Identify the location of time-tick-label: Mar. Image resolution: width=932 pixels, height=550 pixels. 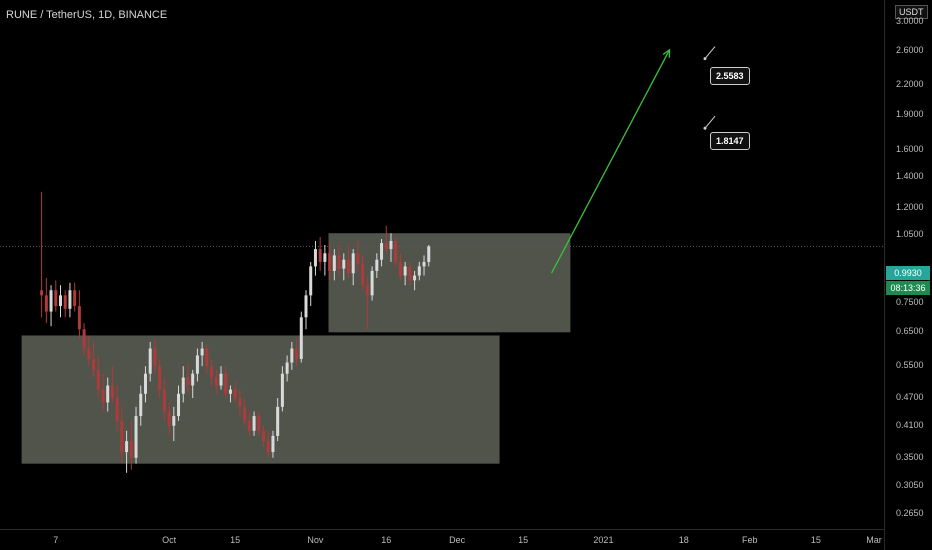
(874, 540).